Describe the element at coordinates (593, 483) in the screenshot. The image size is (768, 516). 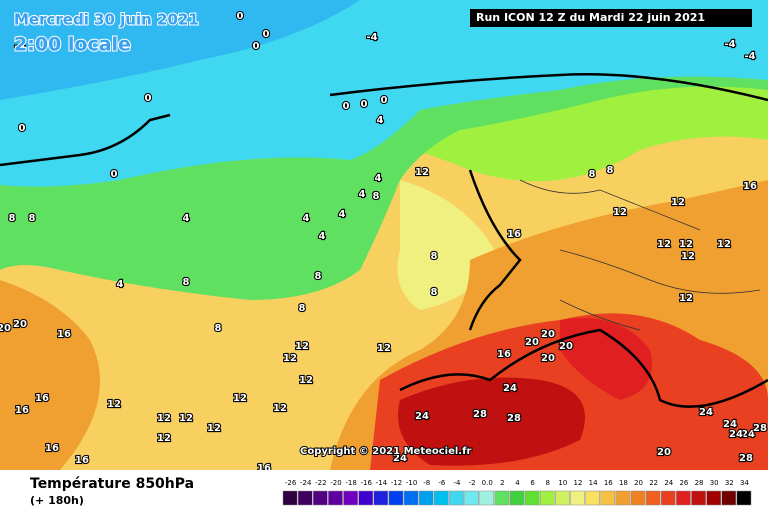
I see `colorbar-label: 14` at that location.